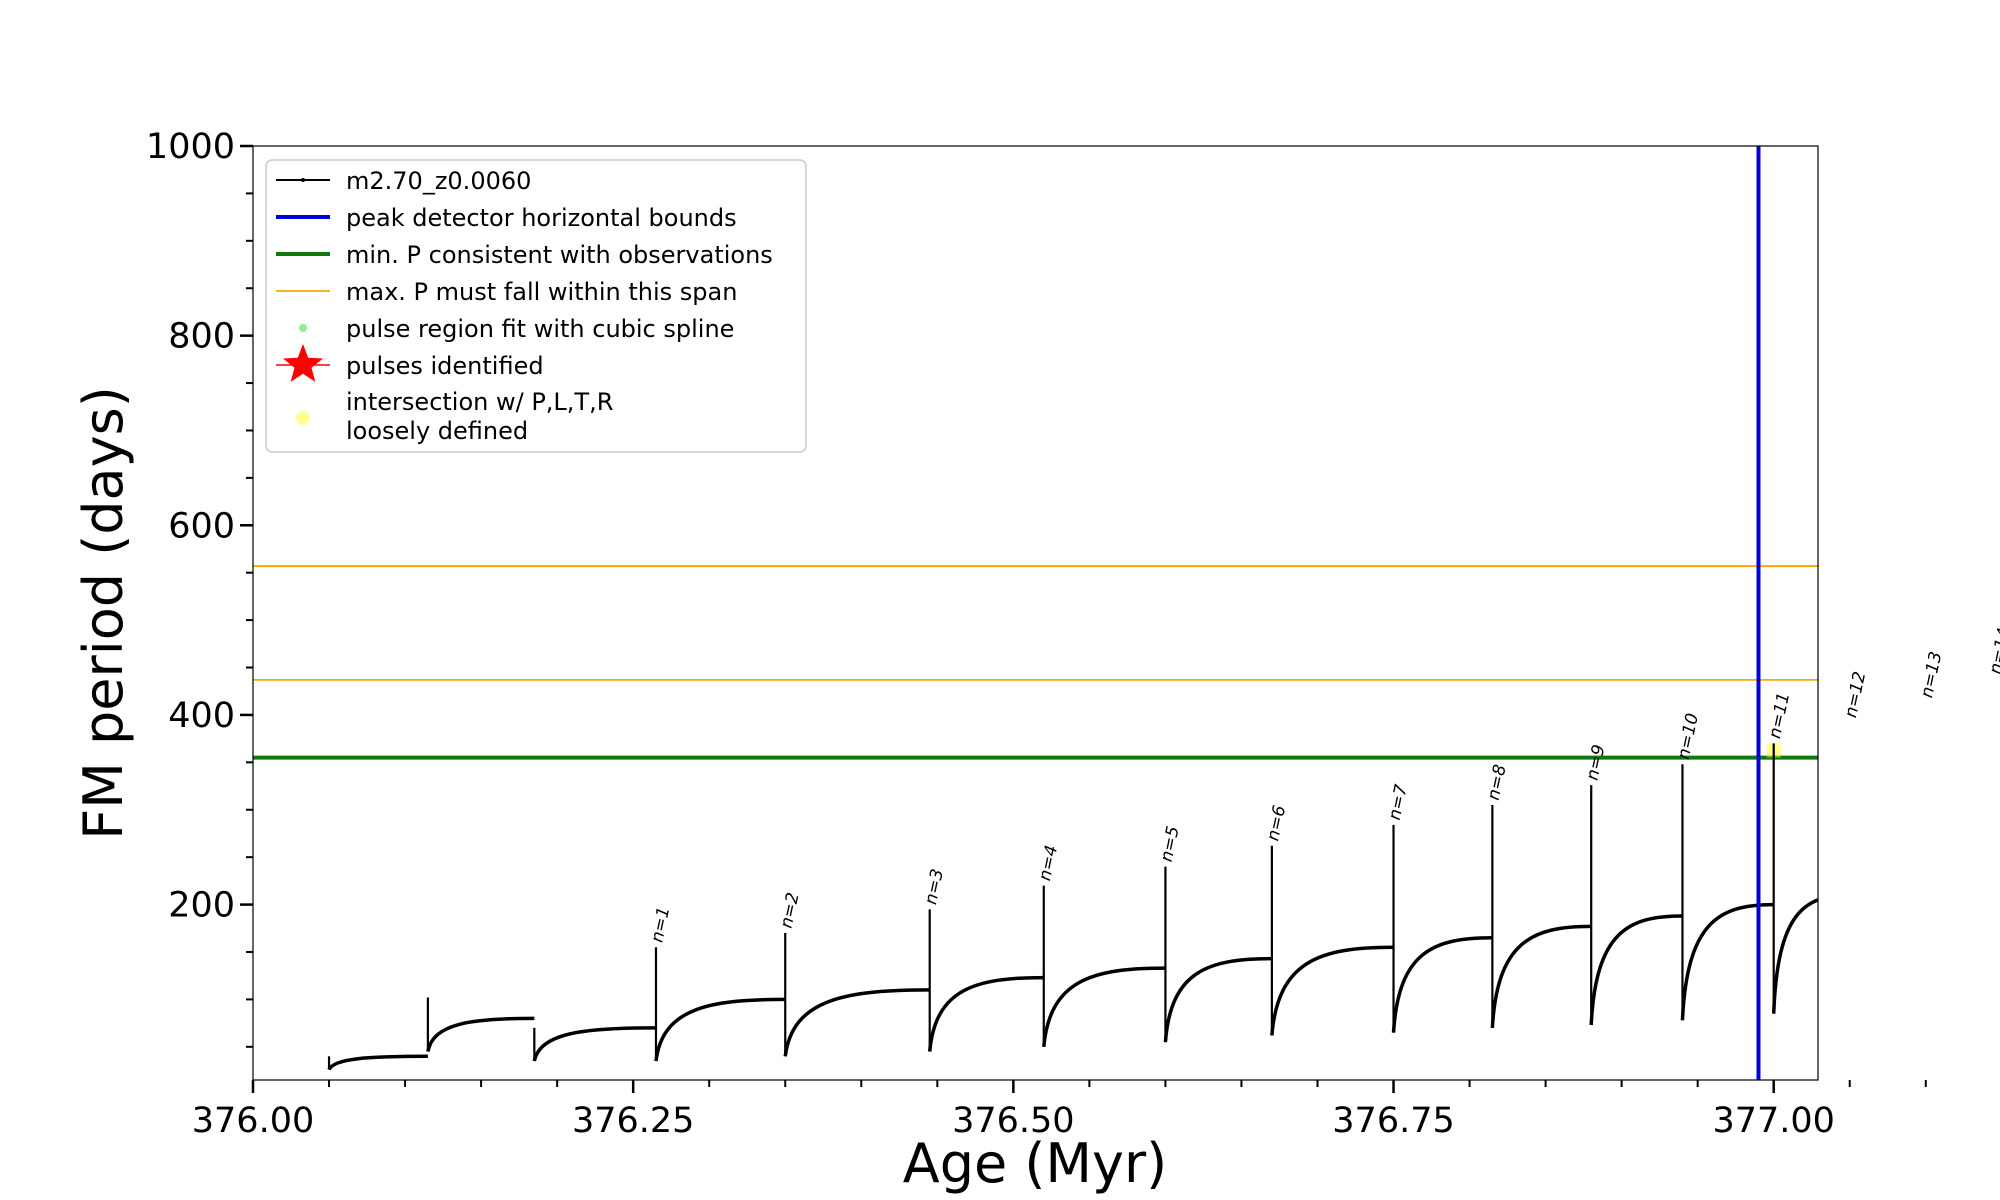 The height and width of the screenshot is (1200, 2000). Describe the element at coordinates (633, 1121) in the screenshot. I see `x-tick-label: 376.25` at that location.